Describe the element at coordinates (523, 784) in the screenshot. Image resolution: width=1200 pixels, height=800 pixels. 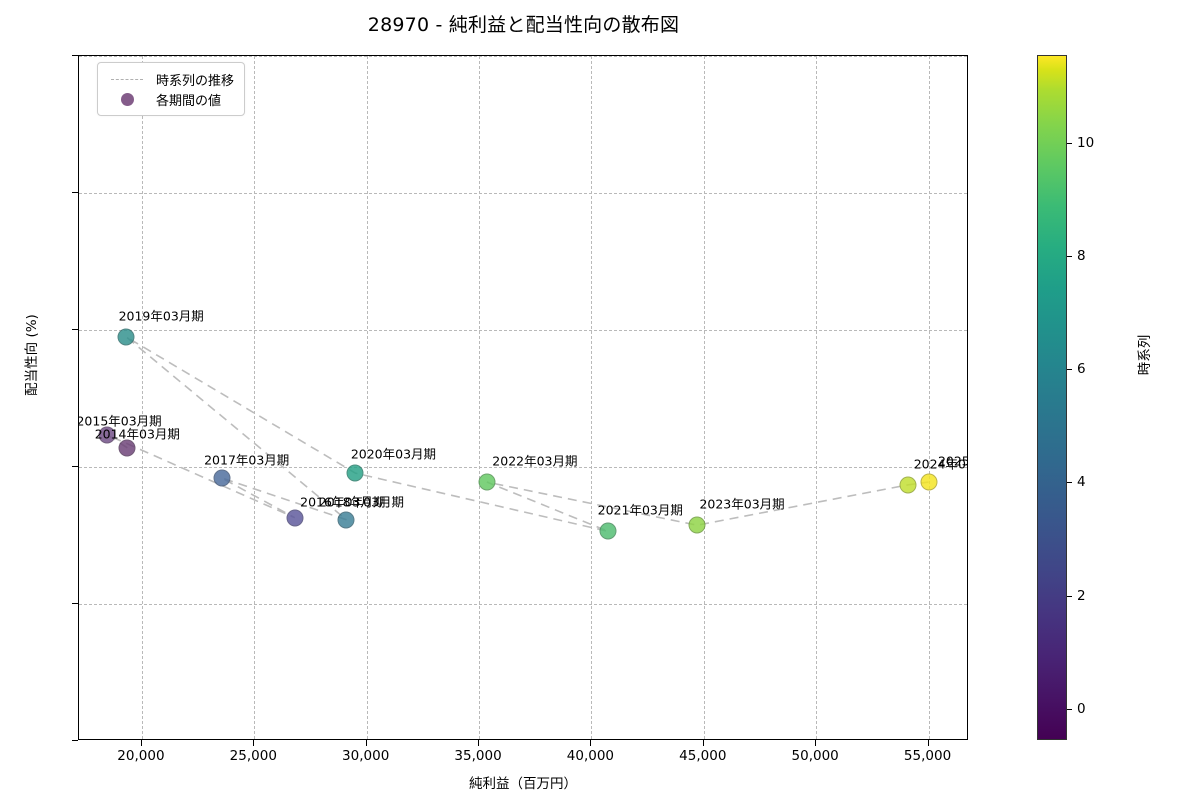
I see `x-axis-label: 純利益（百万円）` at that location.